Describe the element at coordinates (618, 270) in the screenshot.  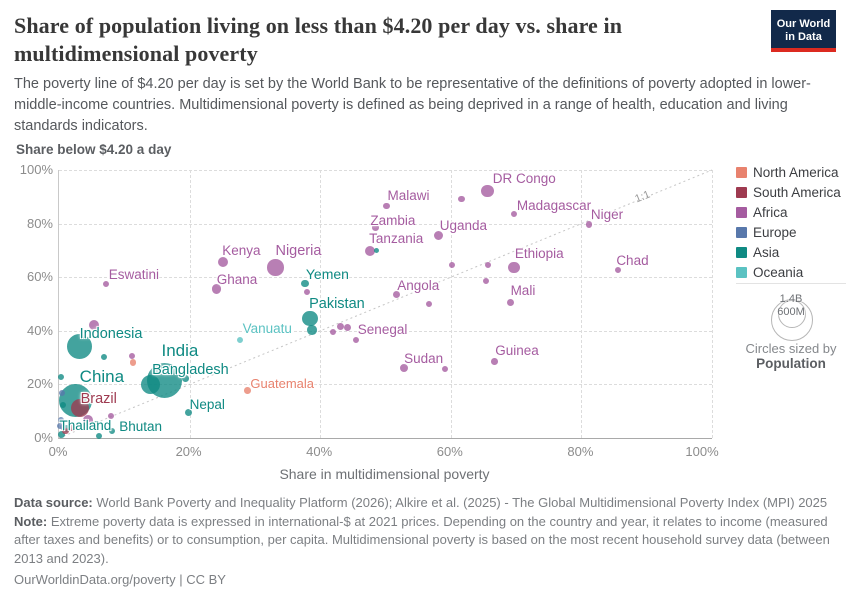
I see `data-point-chad` at that location.